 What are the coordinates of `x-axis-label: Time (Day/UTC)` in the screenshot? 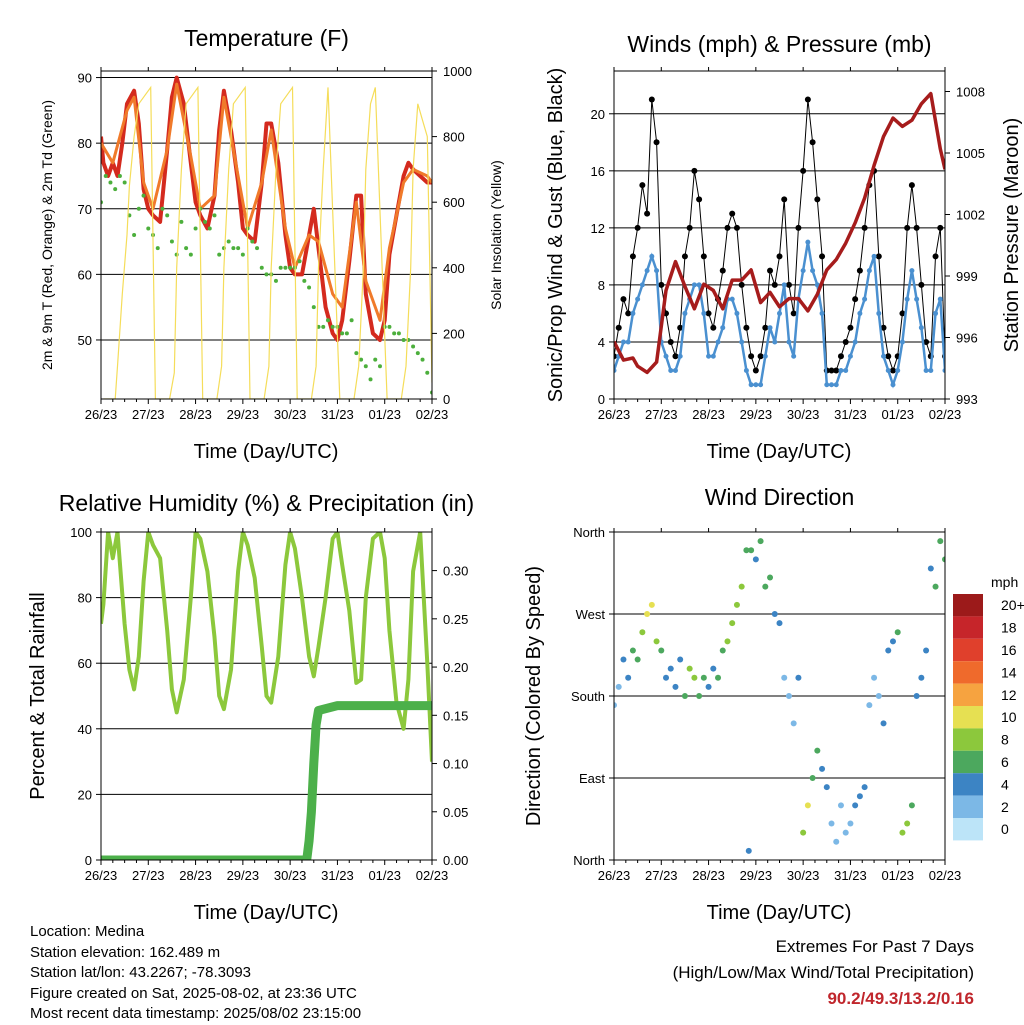 It's located at (266, 913).